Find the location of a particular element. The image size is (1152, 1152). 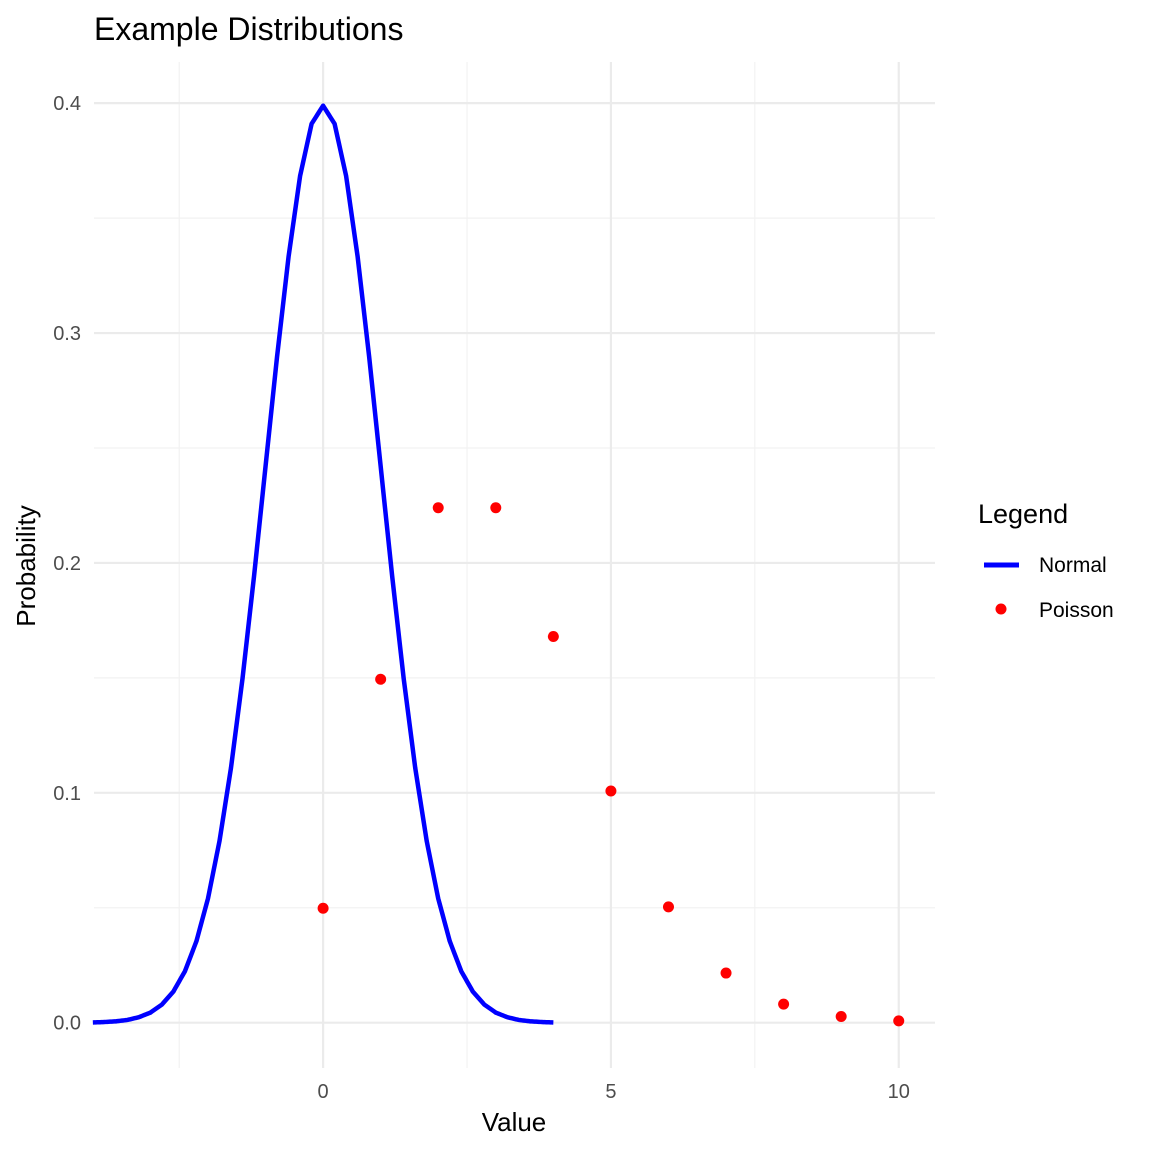

x-tick-label: 0 is located at coordinates (323, 1092).